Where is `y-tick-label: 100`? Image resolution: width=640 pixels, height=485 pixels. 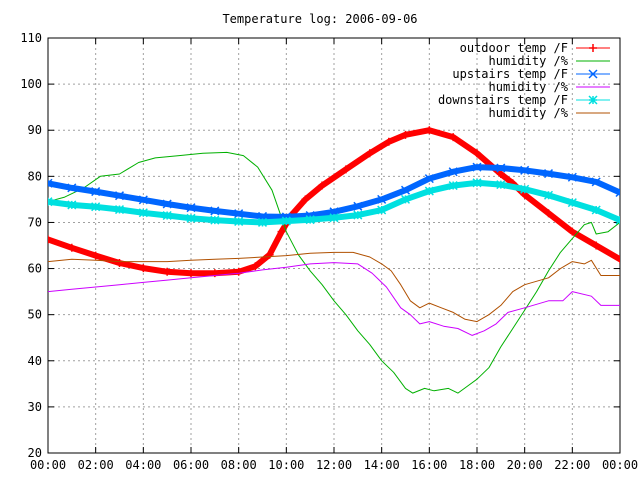 y-tick-label: 100 is located at coordinates (31, 84).